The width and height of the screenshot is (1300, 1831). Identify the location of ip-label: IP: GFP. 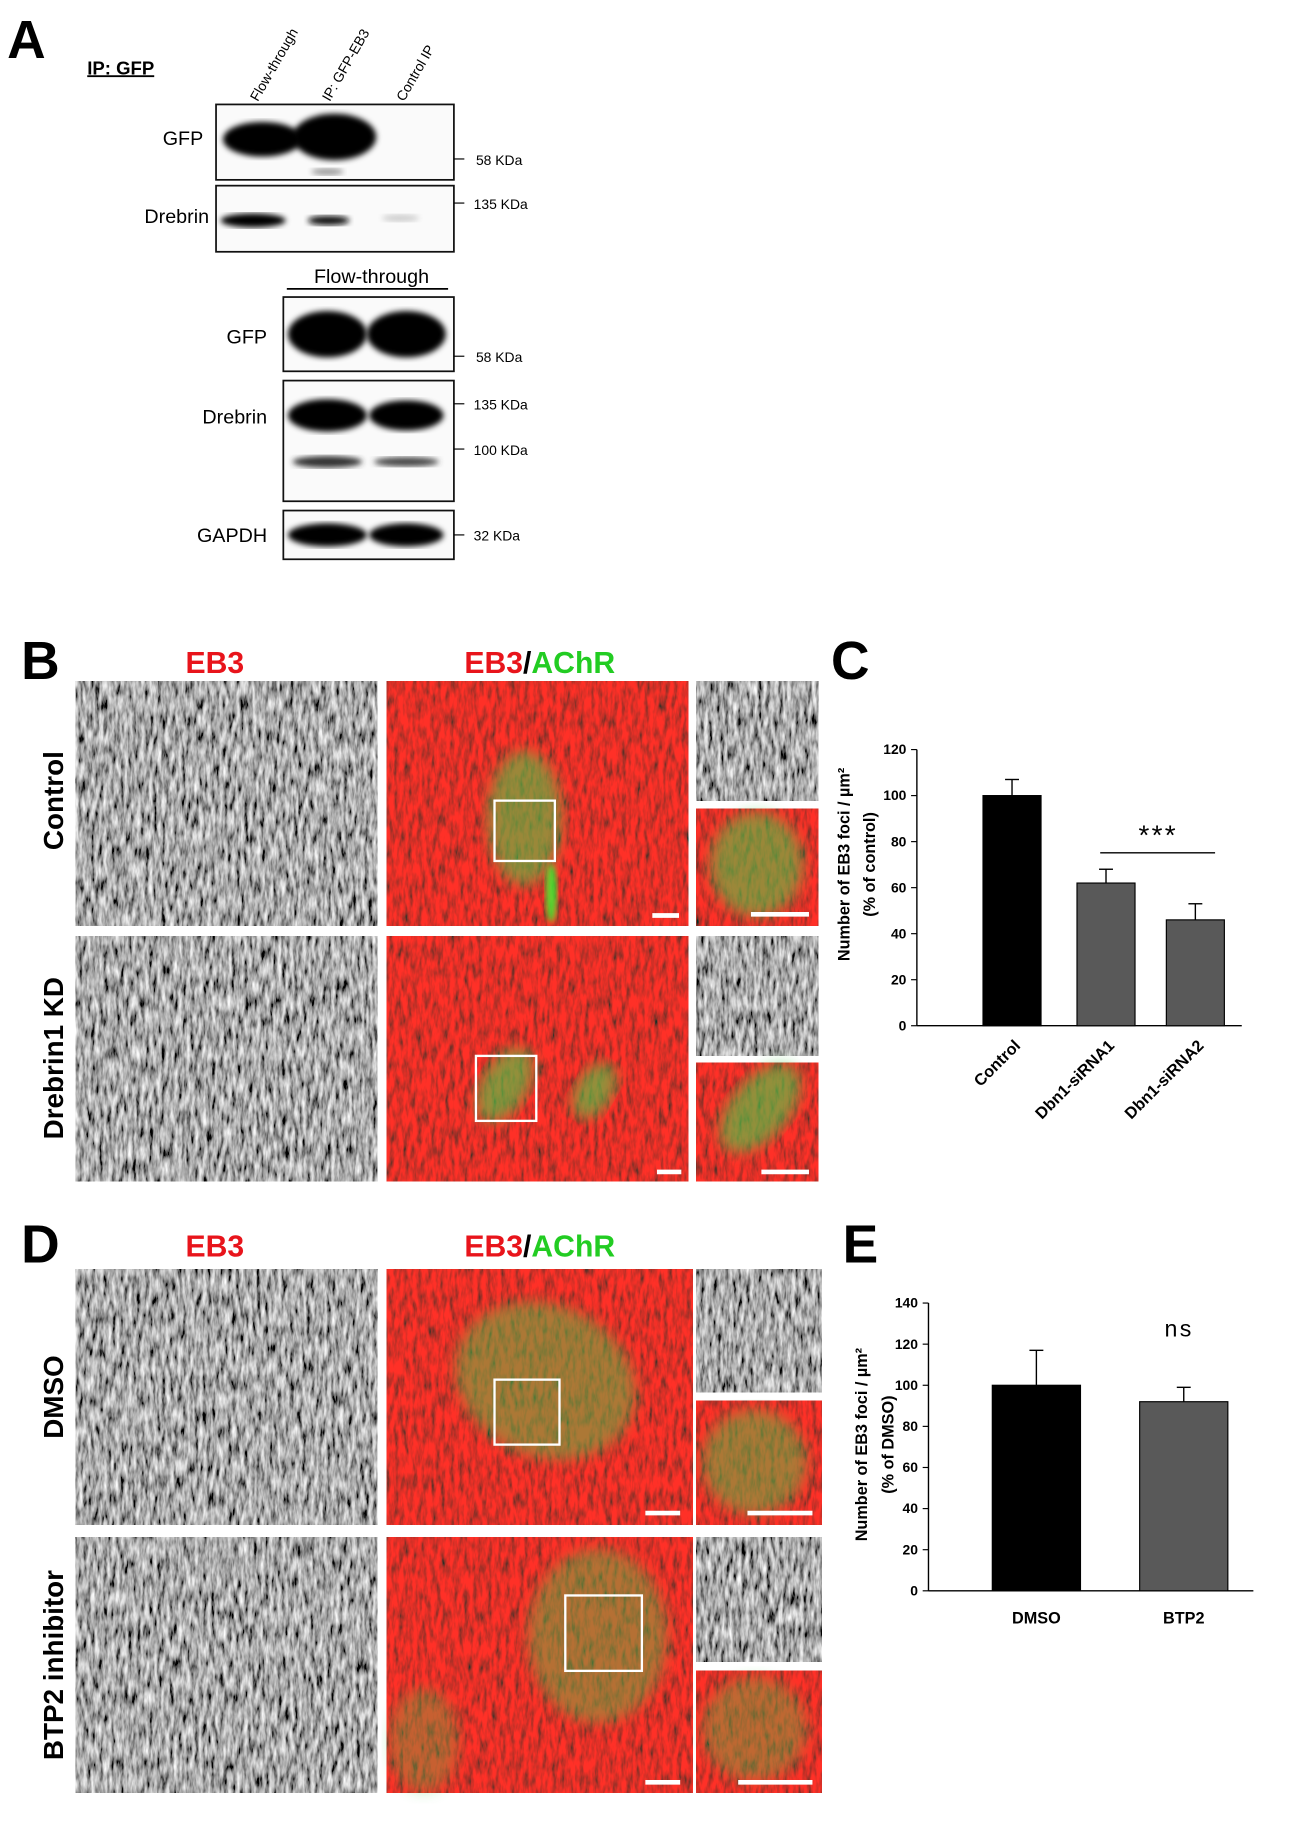
(120, 67).